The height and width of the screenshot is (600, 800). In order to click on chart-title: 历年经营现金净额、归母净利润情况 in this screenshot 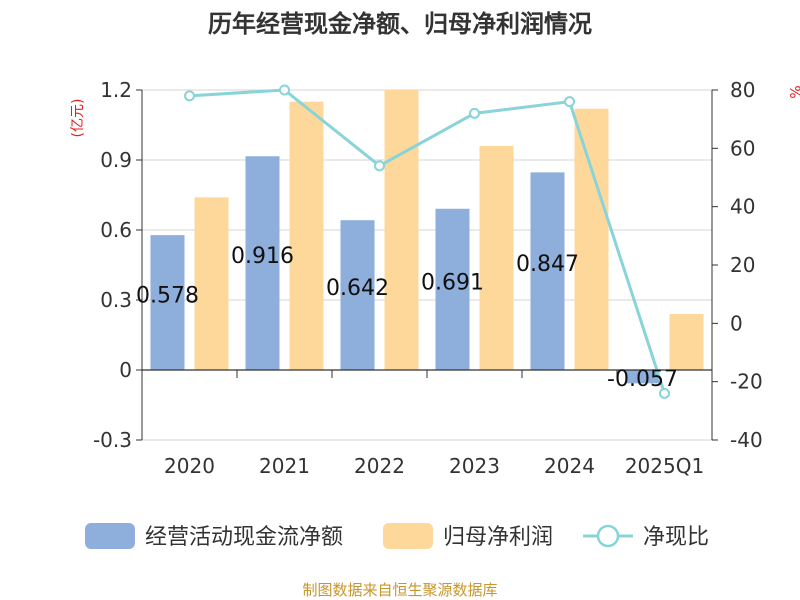, I will do `click(400, 24)`.